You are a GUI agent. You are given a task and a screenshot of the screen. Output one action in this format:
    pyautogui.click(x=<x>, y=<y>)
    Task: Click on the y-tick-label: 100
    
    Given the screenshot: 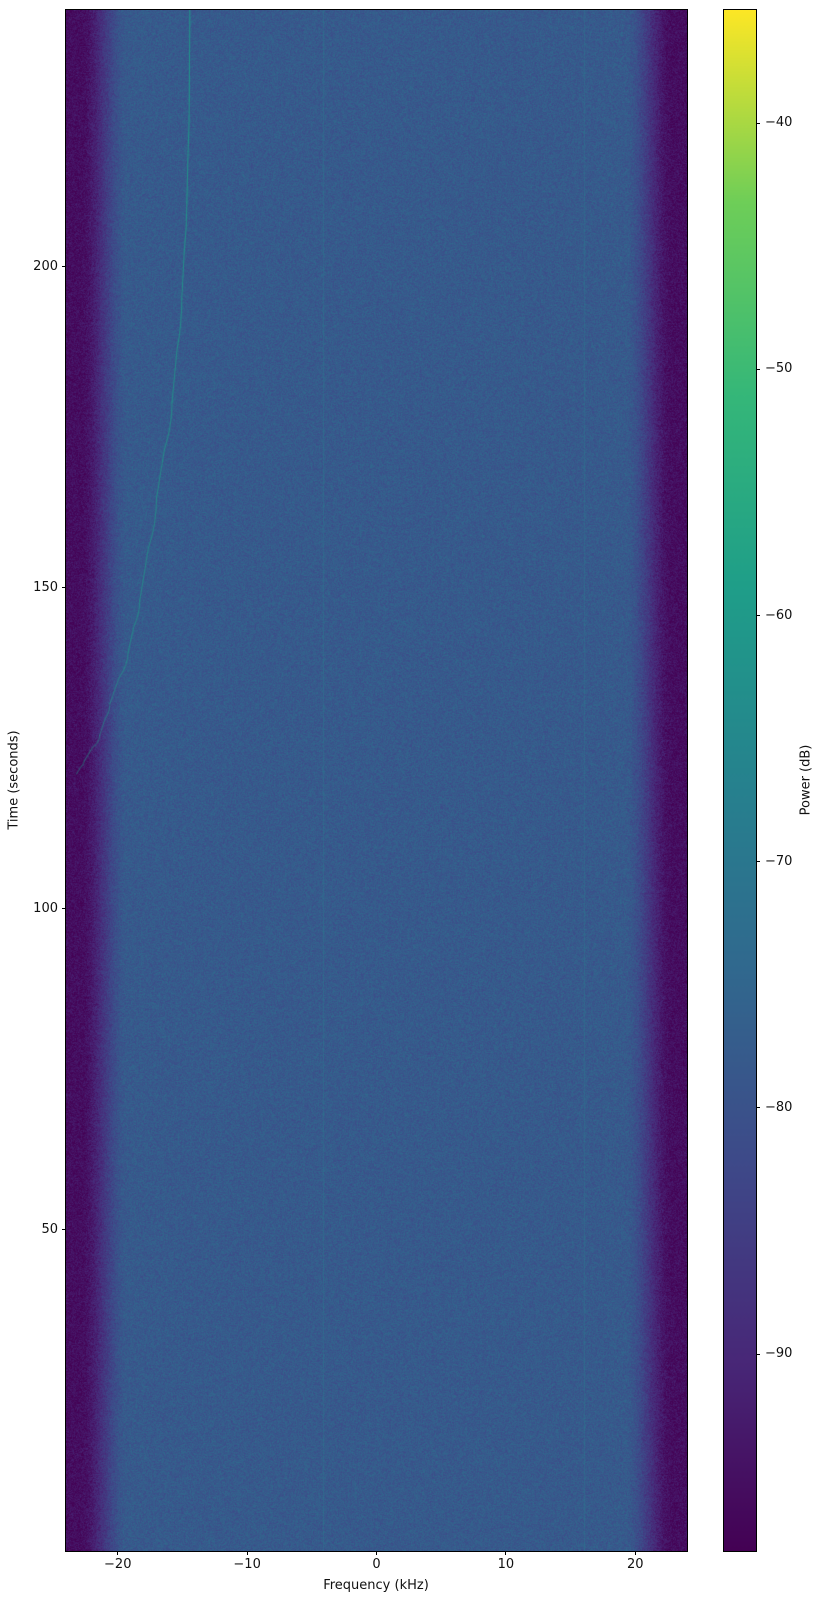 What is the action you would take?
    pyautogui.click(x=45, y=908)
    